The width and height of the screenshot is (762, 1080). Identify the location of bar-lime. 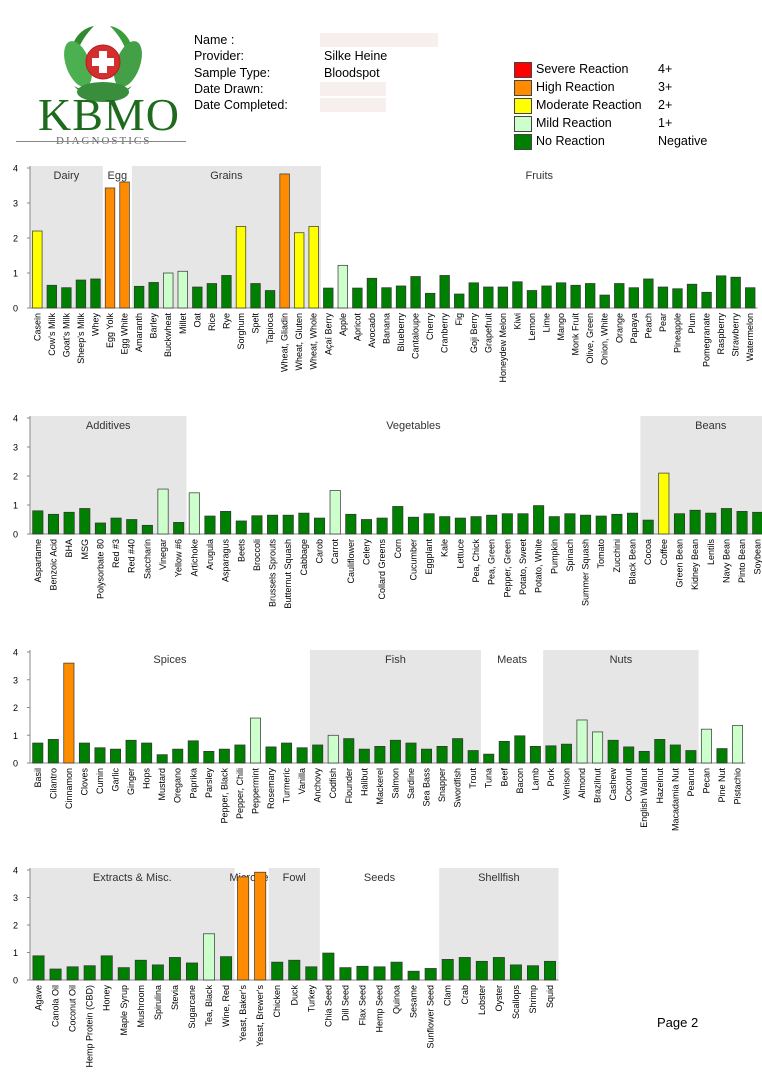
(546, 297).